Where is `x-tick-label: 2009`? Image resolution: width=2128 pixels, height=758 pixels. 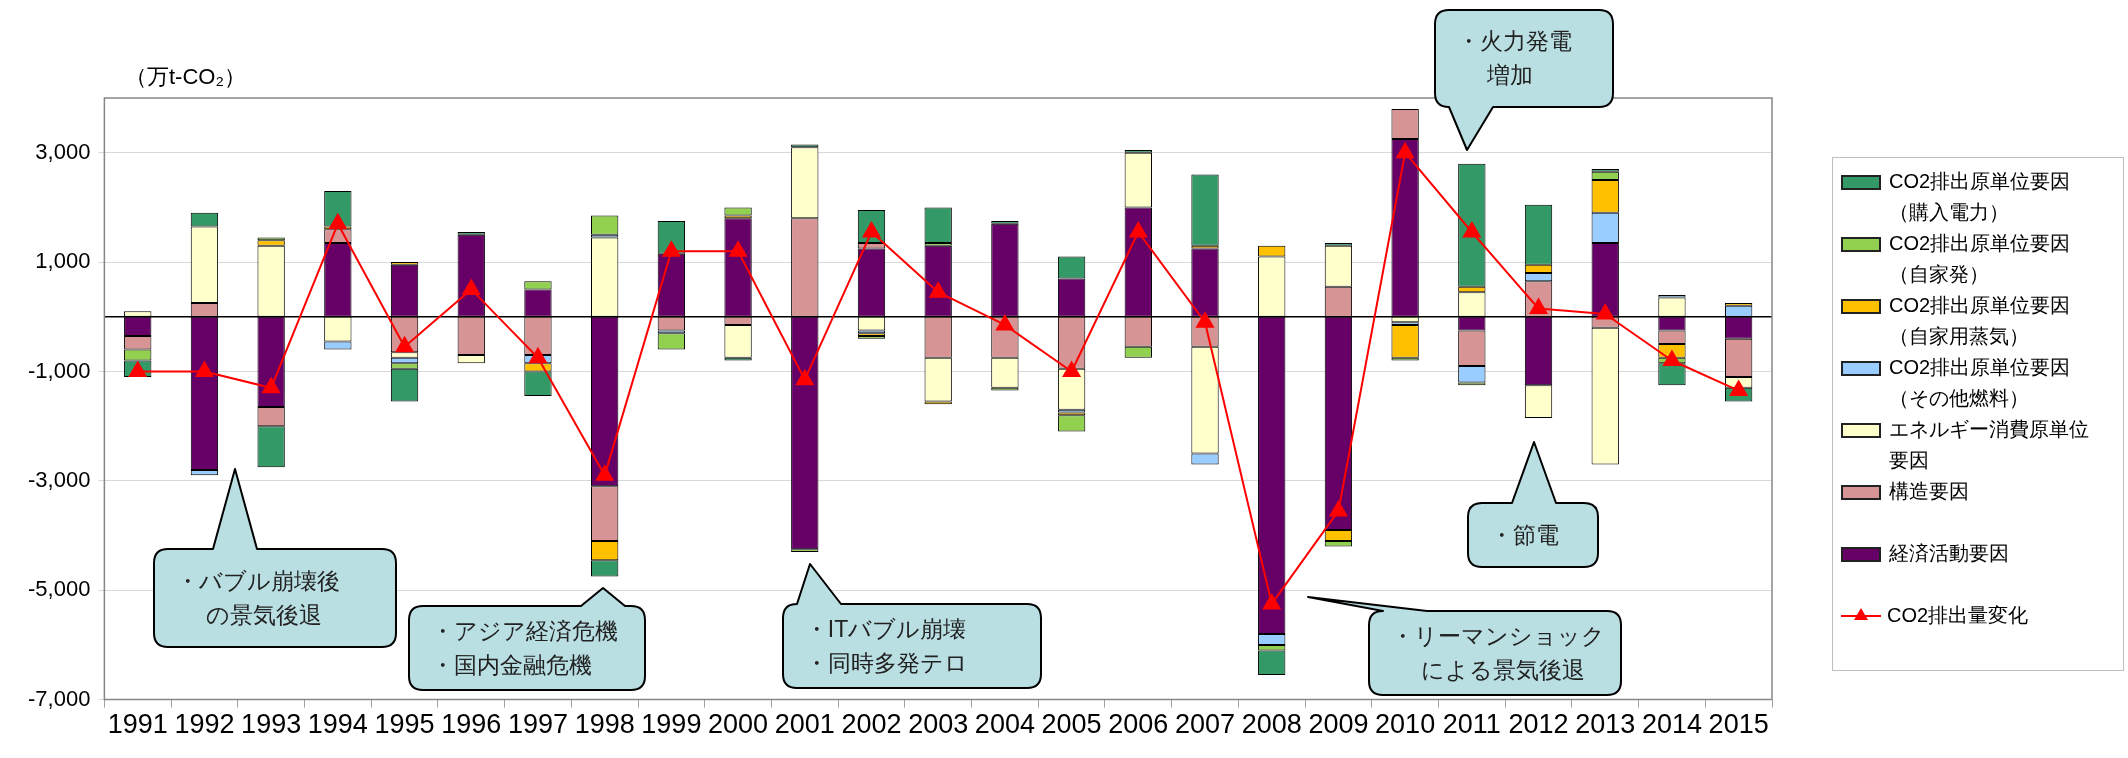 x-tick-label: 2009 is located at coordinates (1338, 724).